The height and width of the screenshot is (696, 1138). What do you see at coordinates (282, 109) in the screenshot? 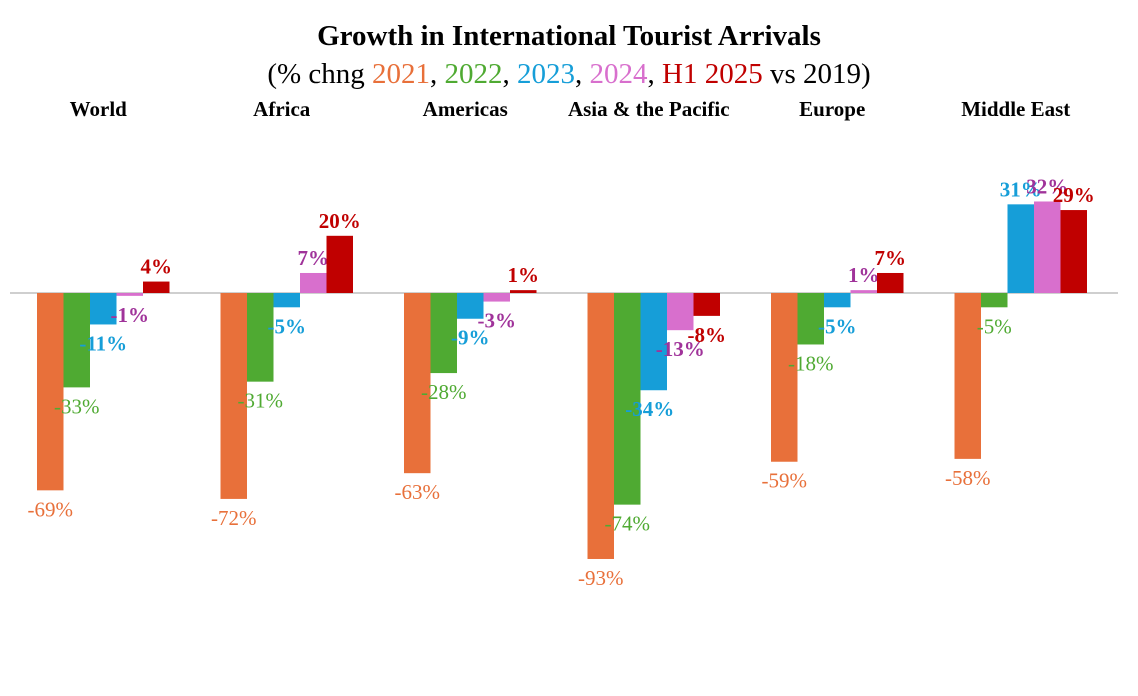
I see `category-label: Africa` at bounding box center [282, 109].